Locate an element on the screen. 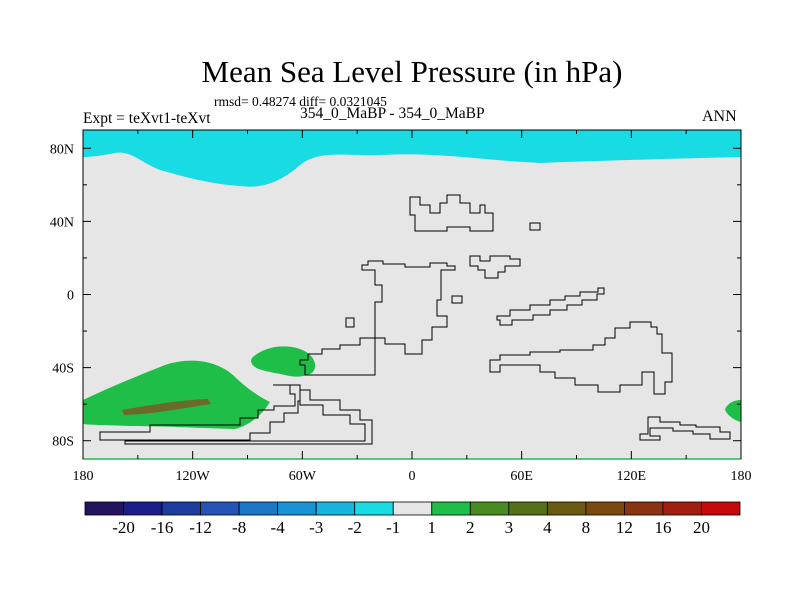 The height and width of the screenshot is (600, 800). coastline-africa is located at coordinates (377, 318).